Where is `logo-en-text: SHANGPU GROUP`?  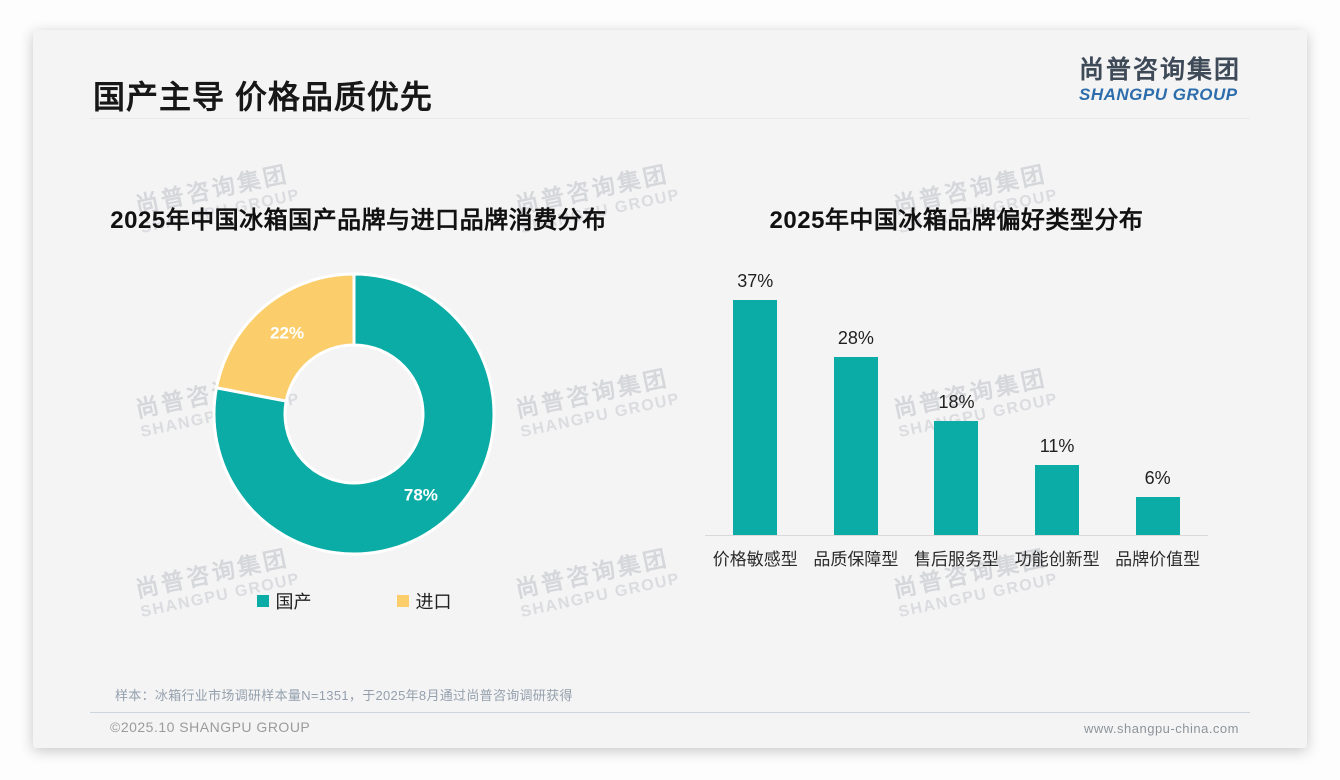 logo-en-text: SHANGPU GROUP is located at coordinates (1158, 94).